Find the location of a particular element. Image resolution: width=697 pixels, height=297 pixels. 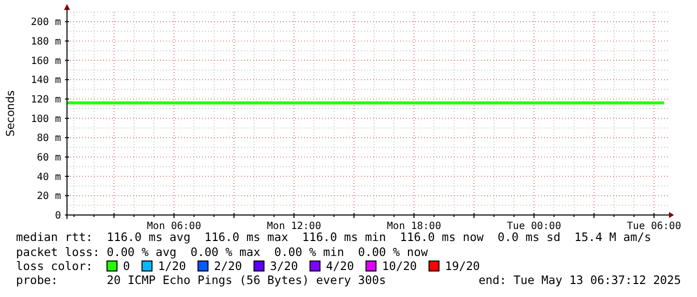

text: probe: 20 ICMP Echo Pings (56 Bytes) every 300s is located at coordinates (201, 280).